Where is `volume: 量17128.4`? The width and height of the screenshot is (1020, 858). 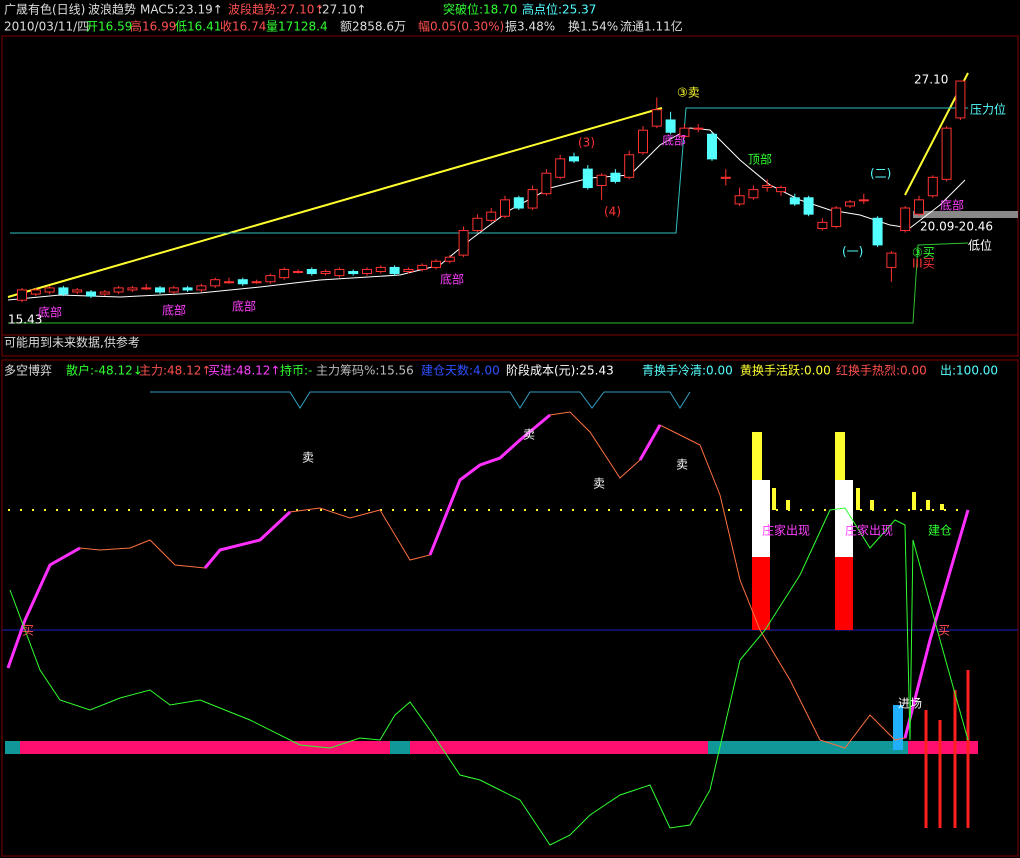 volume: 量17128.4 is located at coordinates (297, 27).